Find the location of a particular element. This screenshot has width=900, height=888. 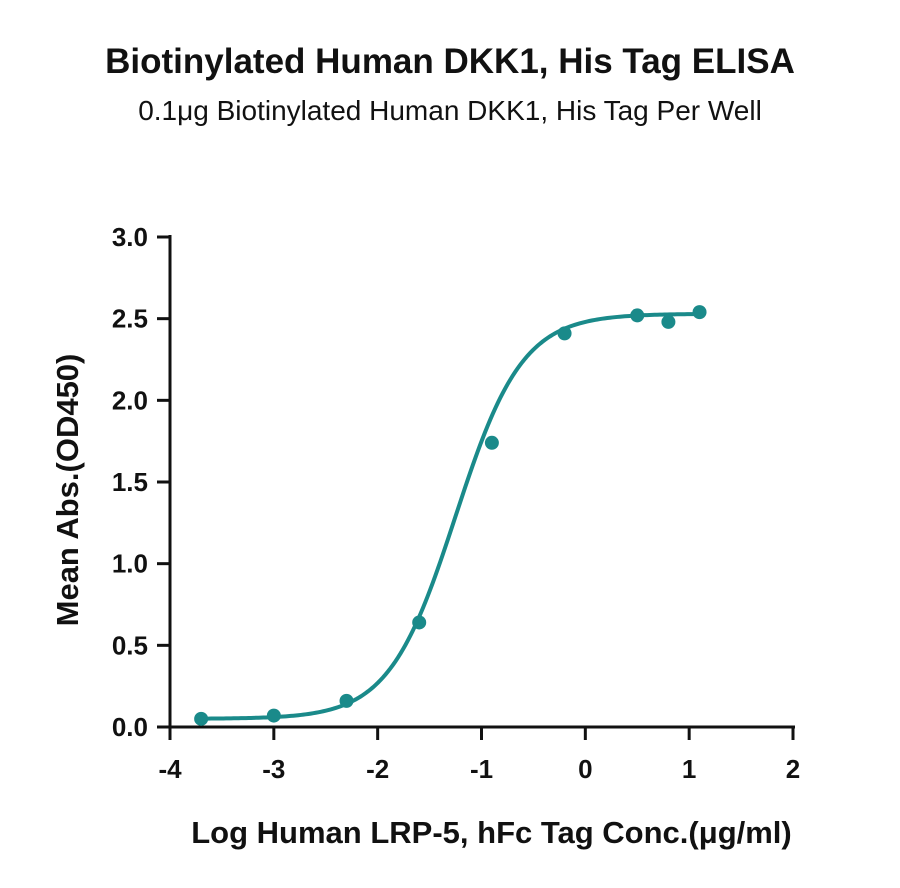

x-tick-label: -1 is located at coordinates (481, 769).